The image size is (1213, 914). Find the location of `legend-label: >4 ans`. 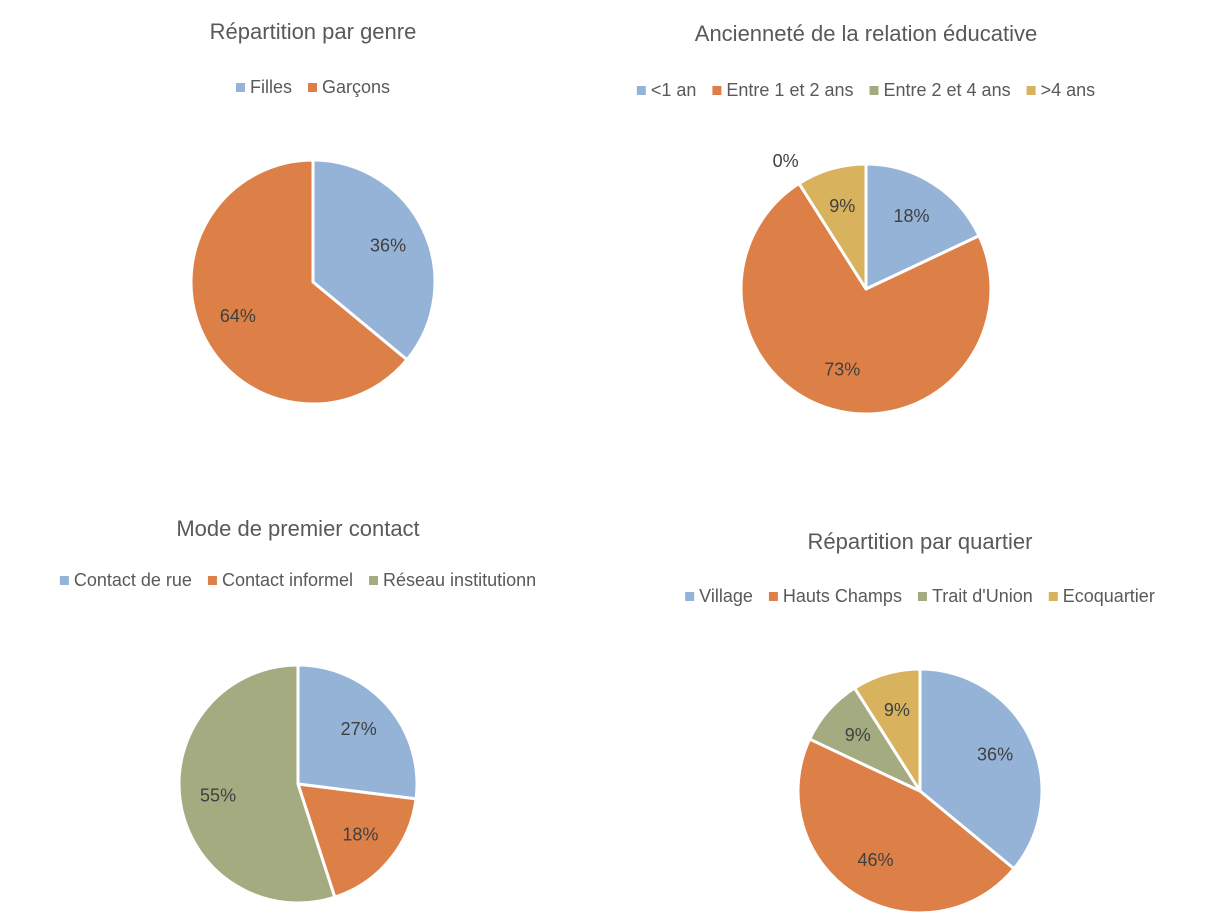

legend-label: >4 ans is located at coordinates (1068, 90).